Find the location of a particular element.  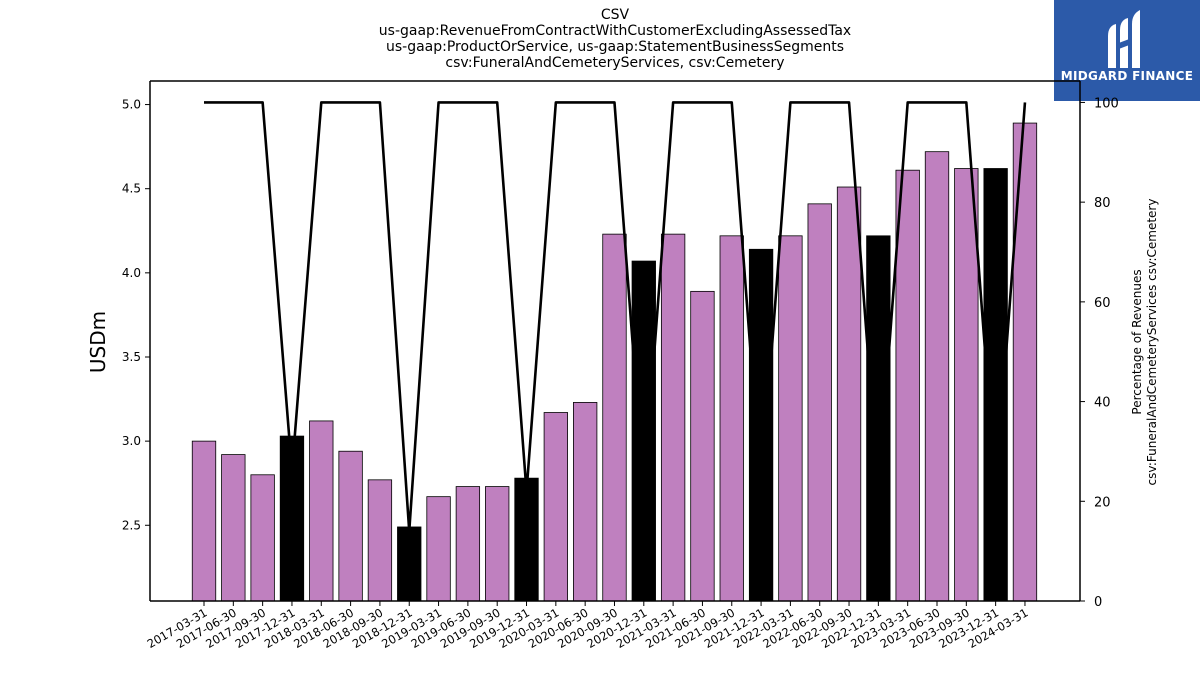

y2-tick-label: 60 is located at coordinates (1102, 303).